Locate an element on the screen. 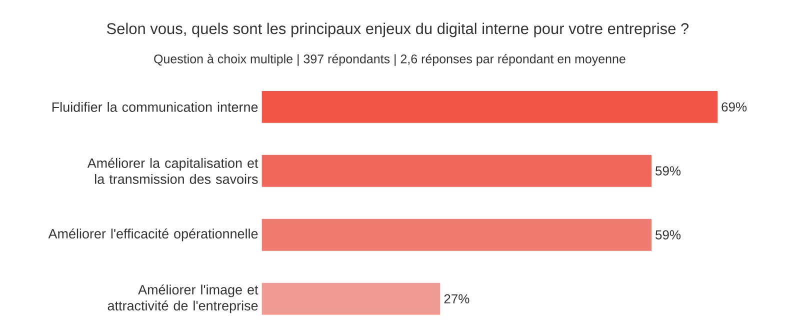 Image resolution: width=786 pixels, height=334 pixels. chart-title: Selon vous, quels sont les principaux enjeux du digital interne pour votre entreprise ? is located at coordinates (397, 30).